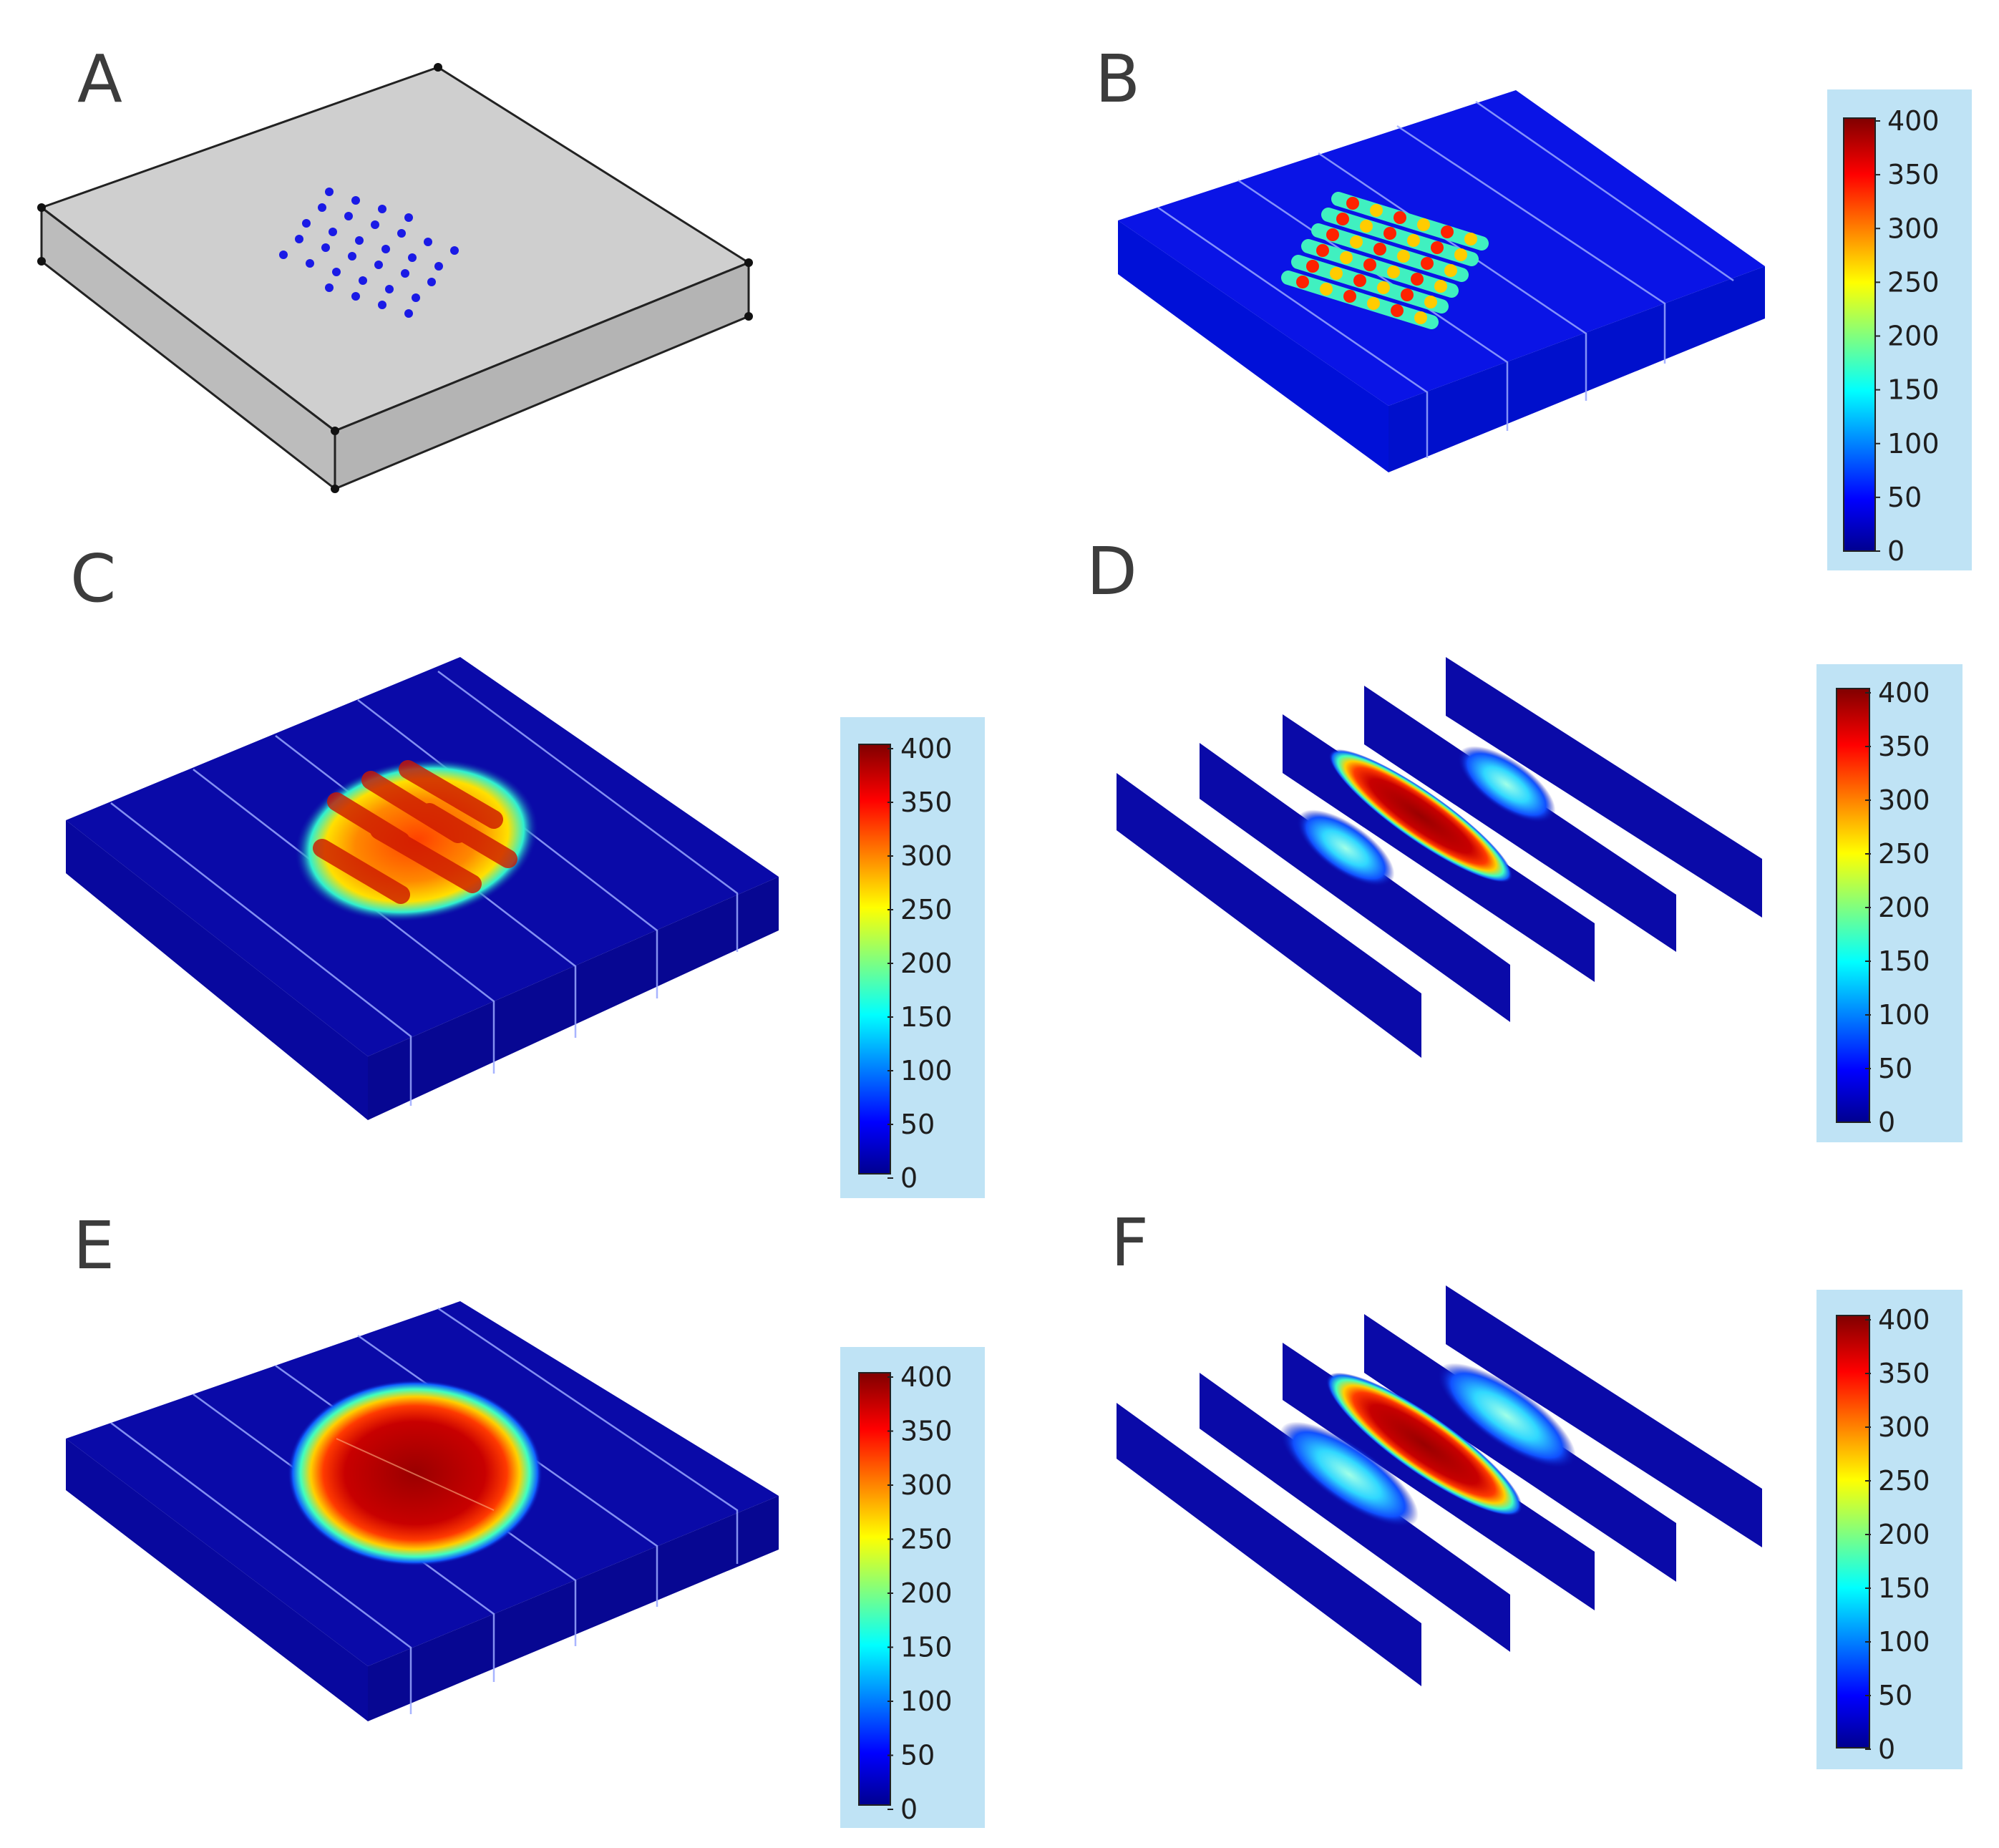 The width and height of the screenshot is (1999, 1848). Describe the element at coordinates (1117, 79) in the screenshot. I see `panel-label-b: B` at that location.